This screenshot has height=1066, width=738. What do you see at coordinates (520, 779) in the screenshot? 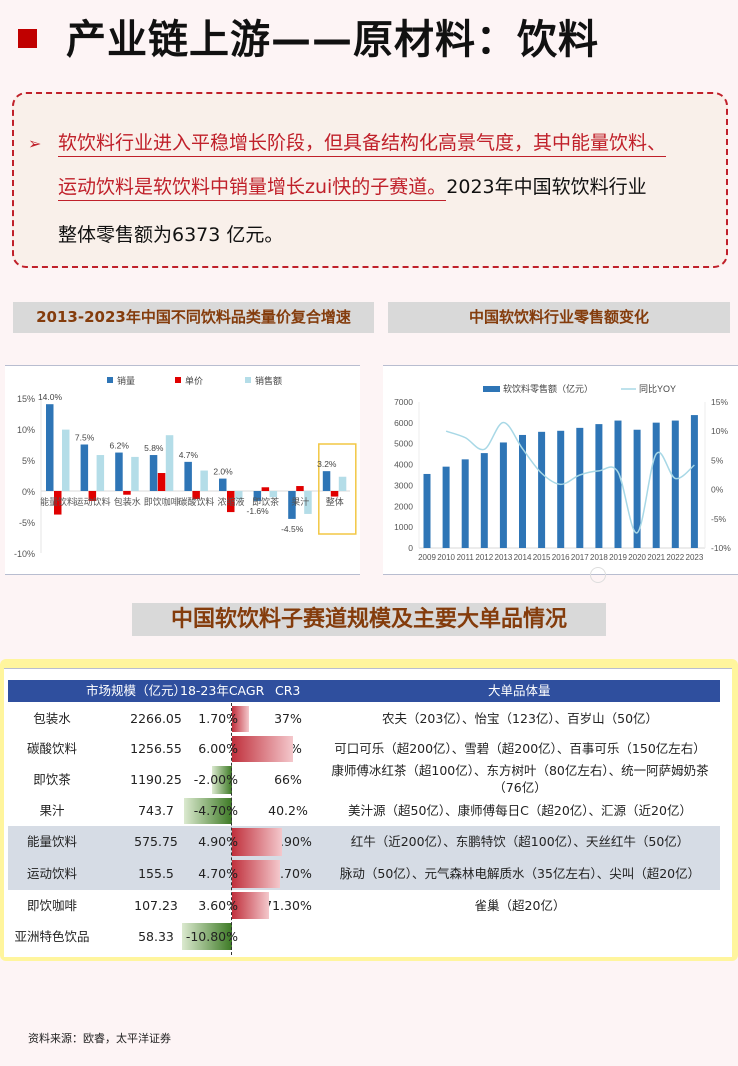
I see `row-products: 康师傅冰红茶（超100亿）、东方树叶（80亿左右）、统一阿萨姆奶茶 （76亿）` at bounding box center [520, 779].